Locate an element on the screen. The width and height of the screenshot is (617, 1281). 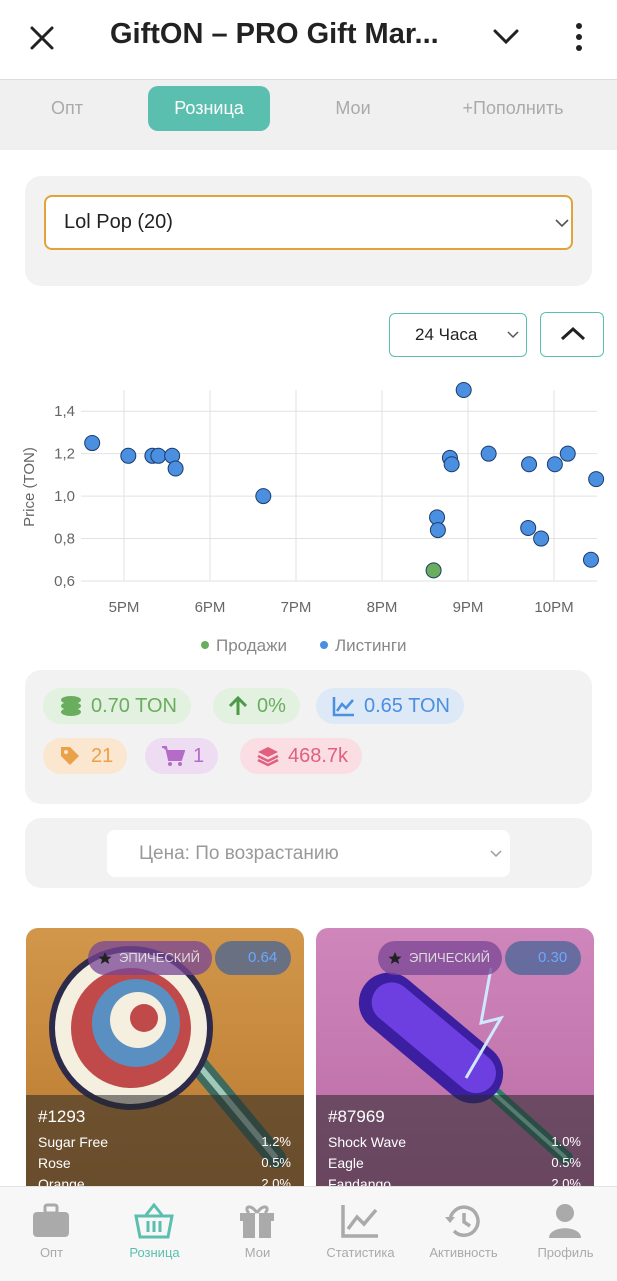
price: 0.64 is located at coordinates (263, 957).